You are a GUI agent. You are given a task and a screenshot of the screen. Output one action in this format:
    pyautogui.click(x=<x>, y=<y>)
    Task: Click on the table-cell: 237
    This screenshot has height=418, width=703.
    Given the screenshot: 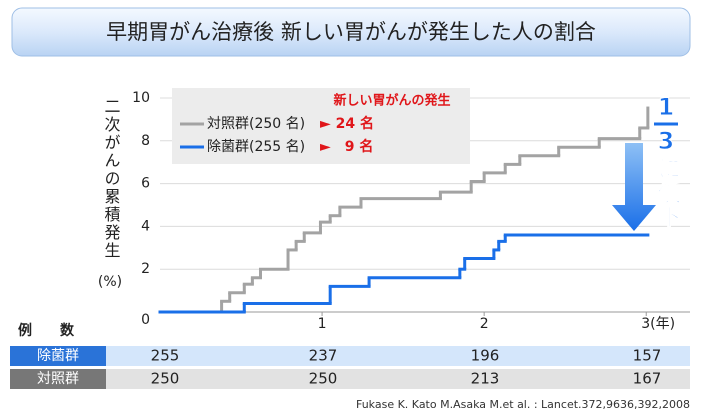 What is the action you would take?
    pyautogui.click(x=323, y=356)
    